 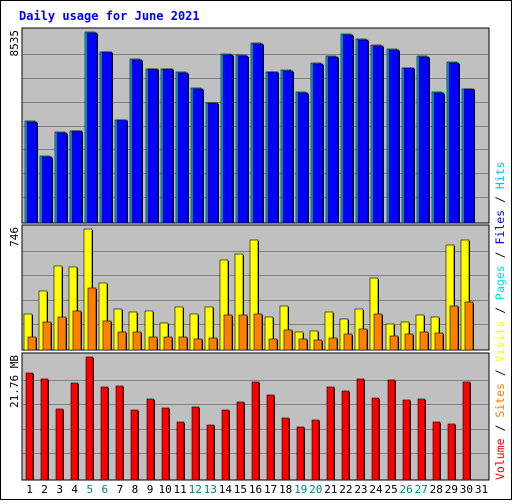 I want to click on day-label-9: 9, so click(x=150, y=489).